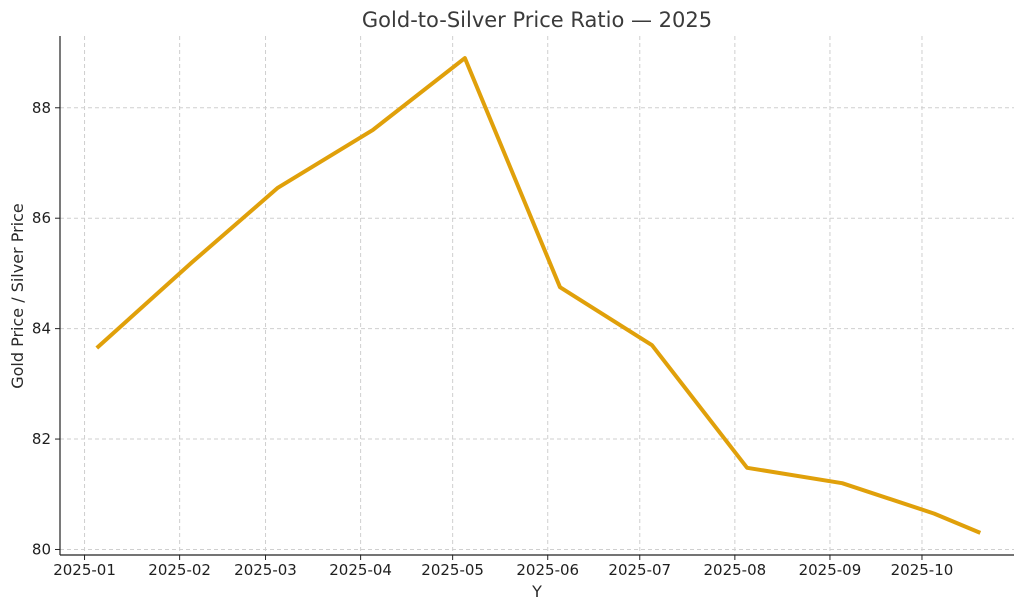 The image size is (1024, 611). I want to click on y-tick-label: 84, so click(41, 329).